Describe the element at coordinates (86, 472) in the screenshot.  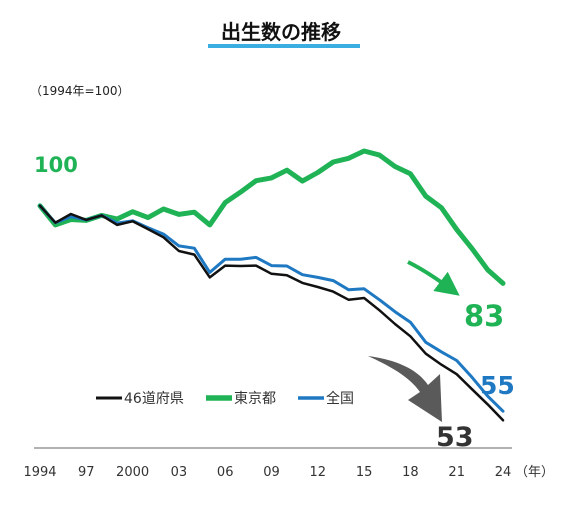
I see `x-tick-label: 97` at that location.